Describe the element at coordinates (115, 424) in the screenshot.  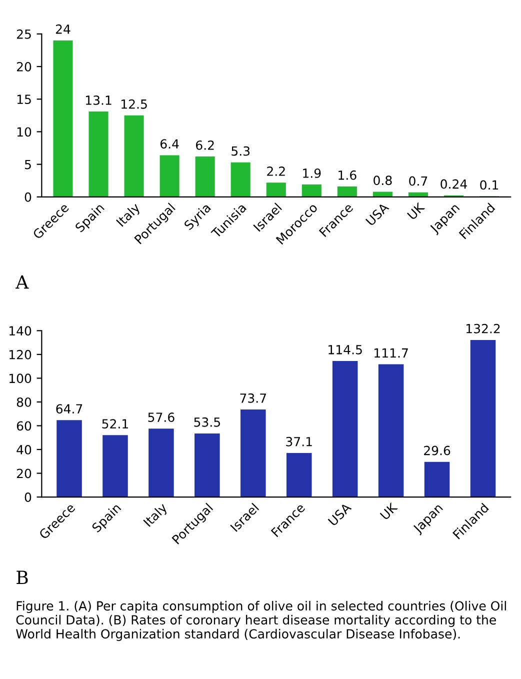
I see `data-label: 52.1` at that location.